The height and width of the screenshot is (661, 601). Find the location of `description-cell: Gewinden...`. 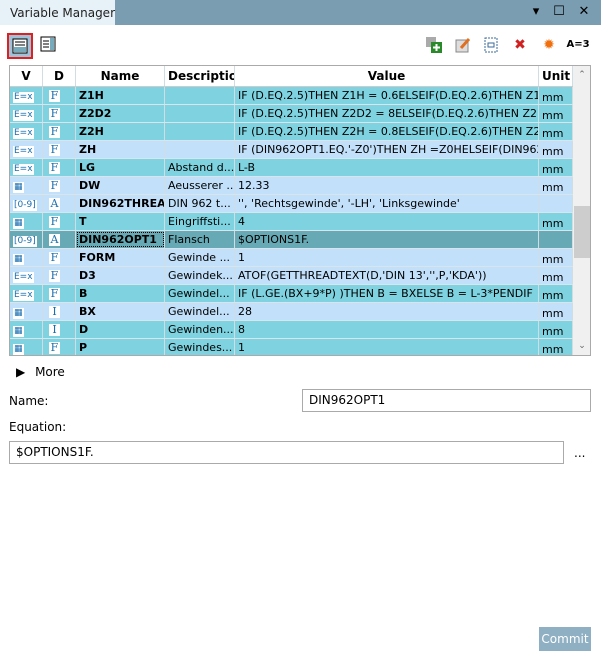

description-cell: Gewinden... is located at coordinates (200, 329).